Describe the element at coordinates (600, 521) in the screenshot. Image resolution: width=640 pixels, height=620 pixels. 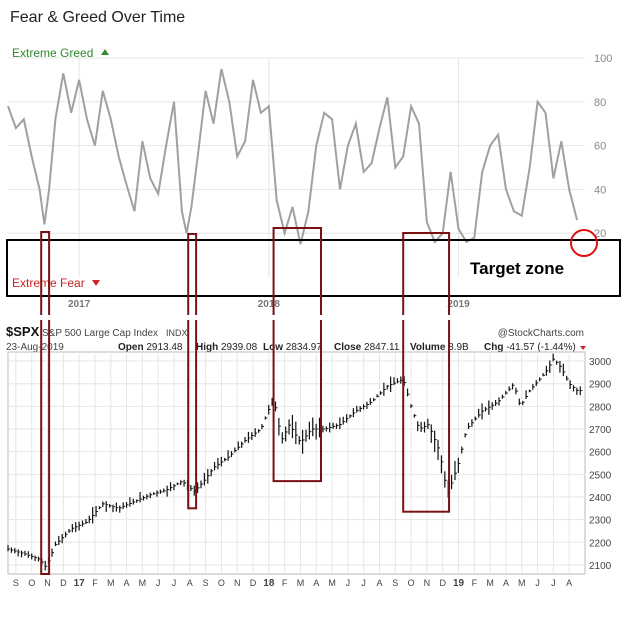
I see `spx-y-tick-2300: 2300` at that location.